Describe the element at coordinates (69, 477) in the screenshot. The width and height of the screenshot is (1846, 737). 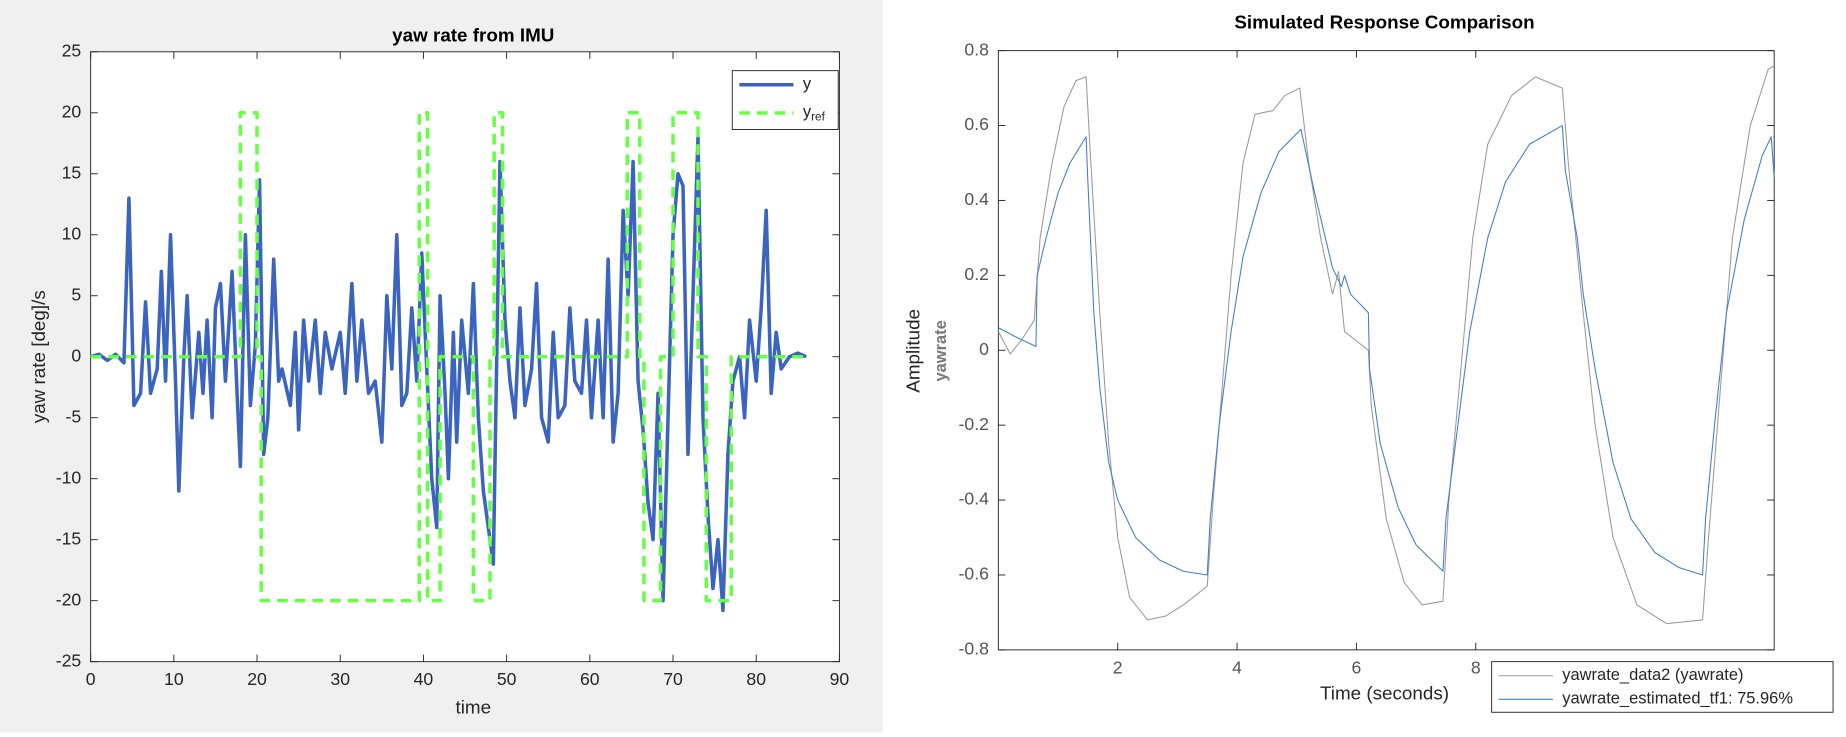
I see `y-tick-label: -10` at that location.